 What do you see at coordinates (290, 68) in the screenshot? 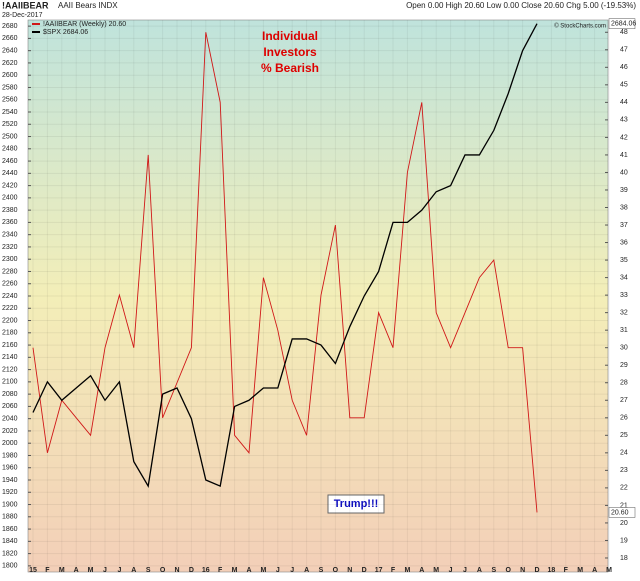
I see `annotation: % Bearish` at bounding box center [290, 68].